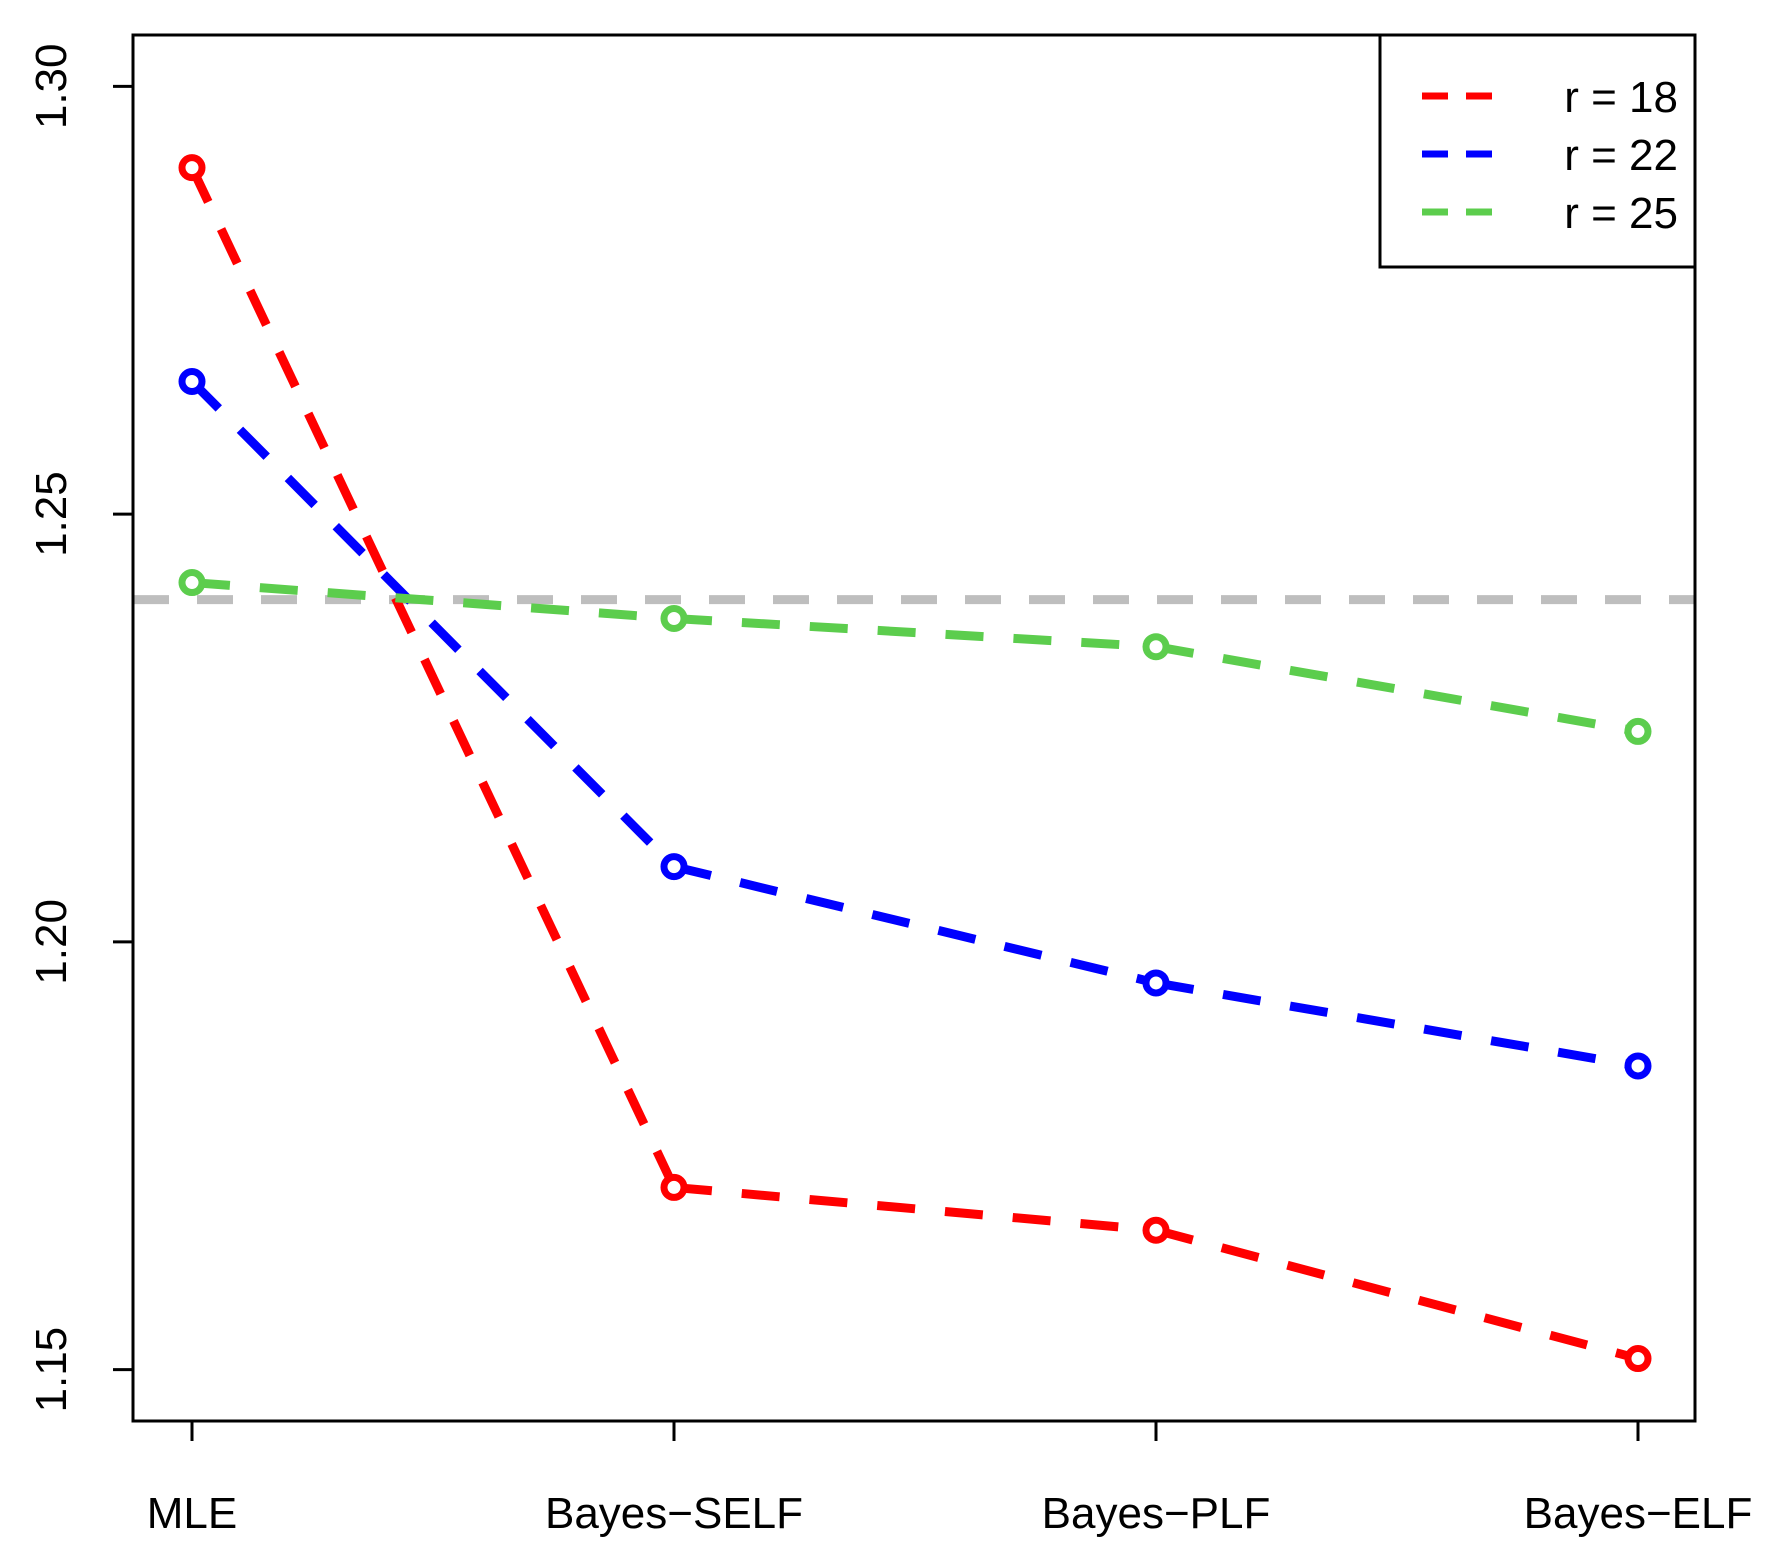 Image resolution: width=1774 pixels, height=1555 pixels. What do you see at coordinates (1537, 151) in the screenshot?
I see `legend: r = 18 r = 22 r = 25` at bounding box center [1537, 151].